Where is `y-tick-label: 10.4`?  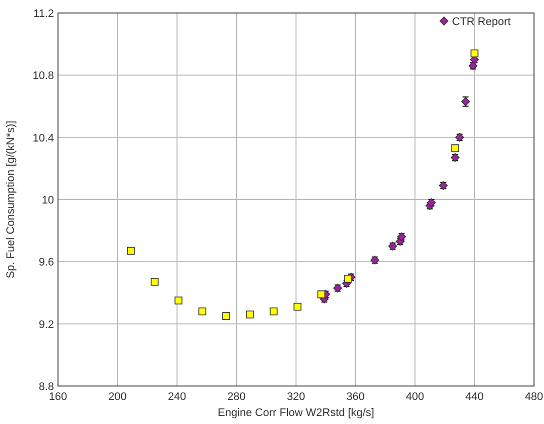 y-tick-label: 10.4 is located at coordinates (43, 138).